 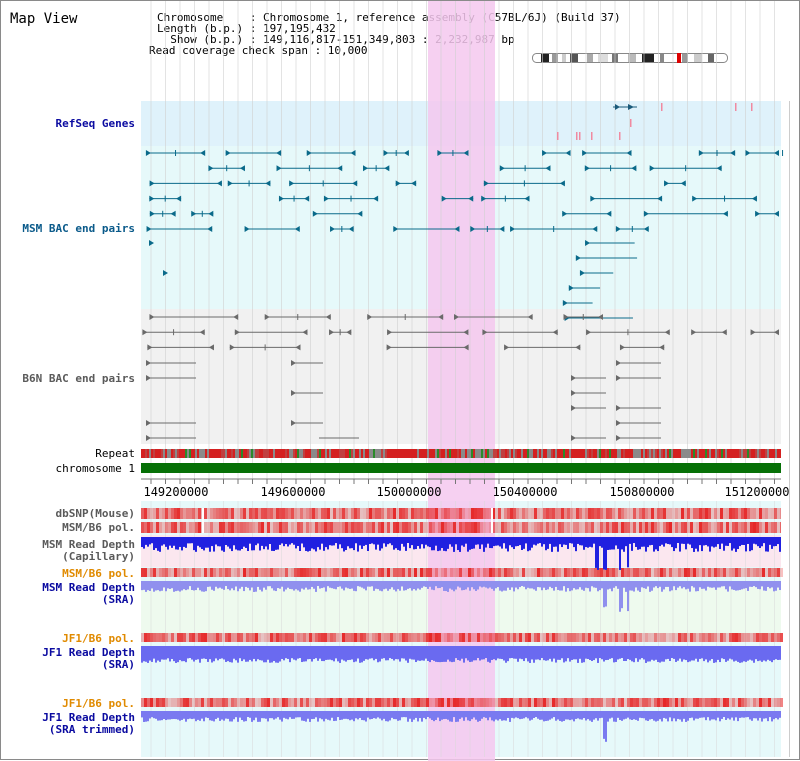 What do you see at coordinates (73, 724) in the screenshot?
I see `track-label-jf1-read-depth-trimmed: JF1 Read Depth (SRA trimmed)` at bounding box center [73, 724].